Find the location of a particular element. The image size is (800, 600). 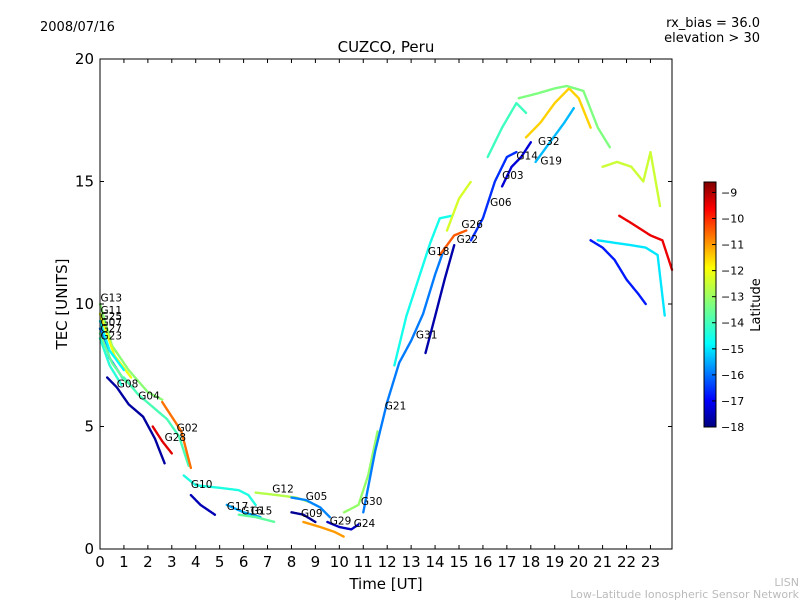

x-tick-label: 13 is located at coordinates (411, 562).